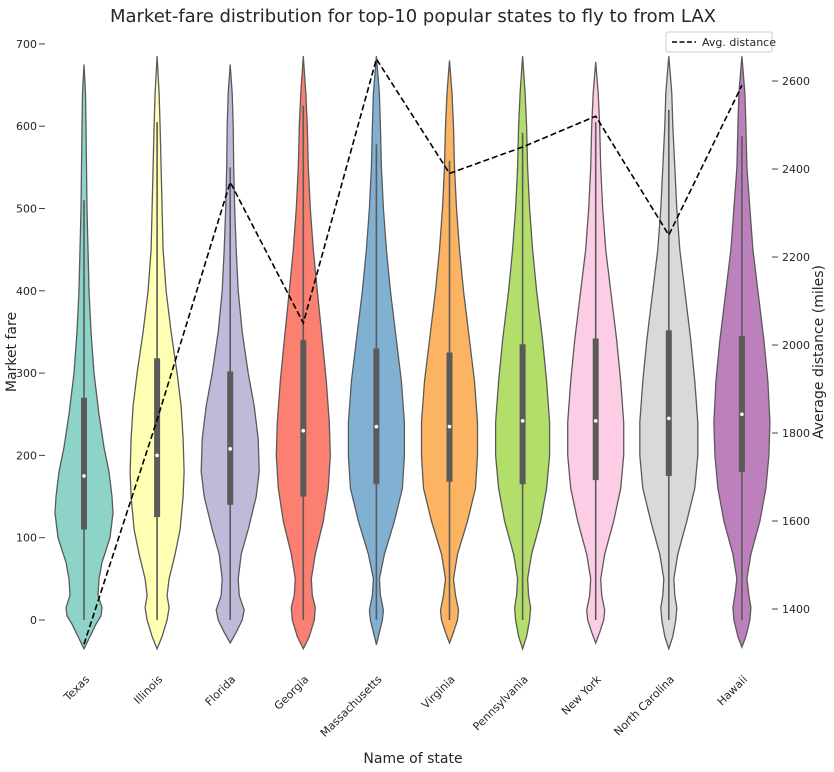  I want to click on y-tick-label: 500, so click(26, 209).